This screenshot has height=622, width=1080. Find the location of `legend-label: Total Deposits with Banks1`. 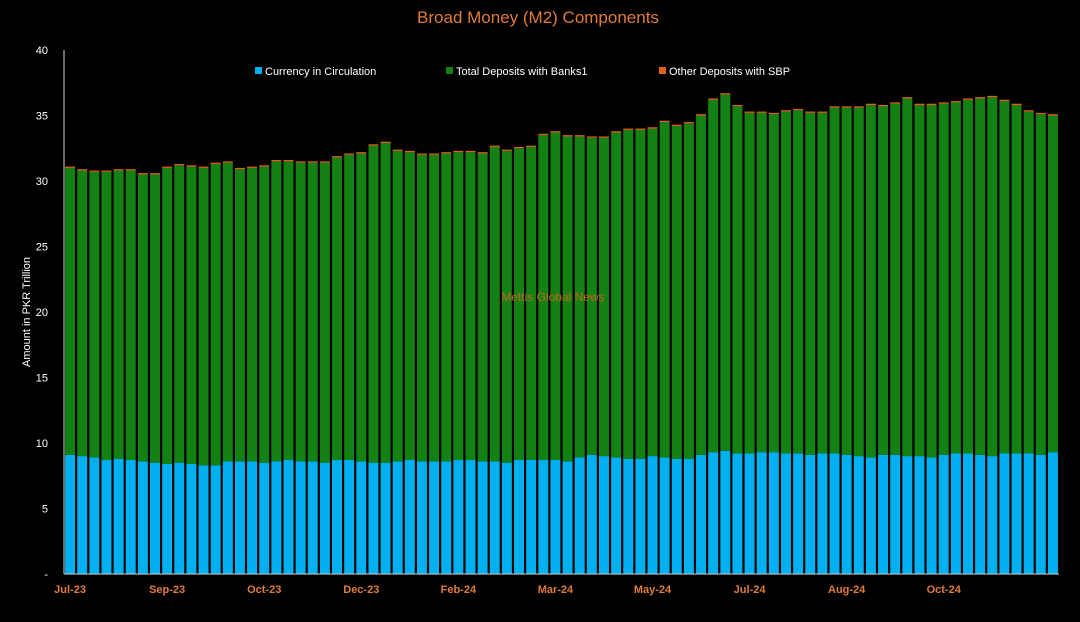

legend-label: Total Deposits with Banks1 is located at coordinates (521, 72).